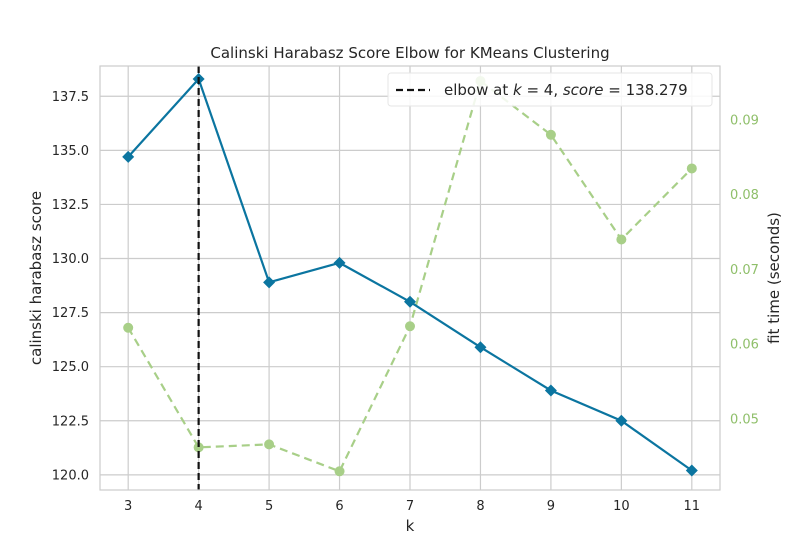 The height and width of the screenshot is (550, 800). I want to click on y-axis-label: calinski harabasz score, so click(36, 278).